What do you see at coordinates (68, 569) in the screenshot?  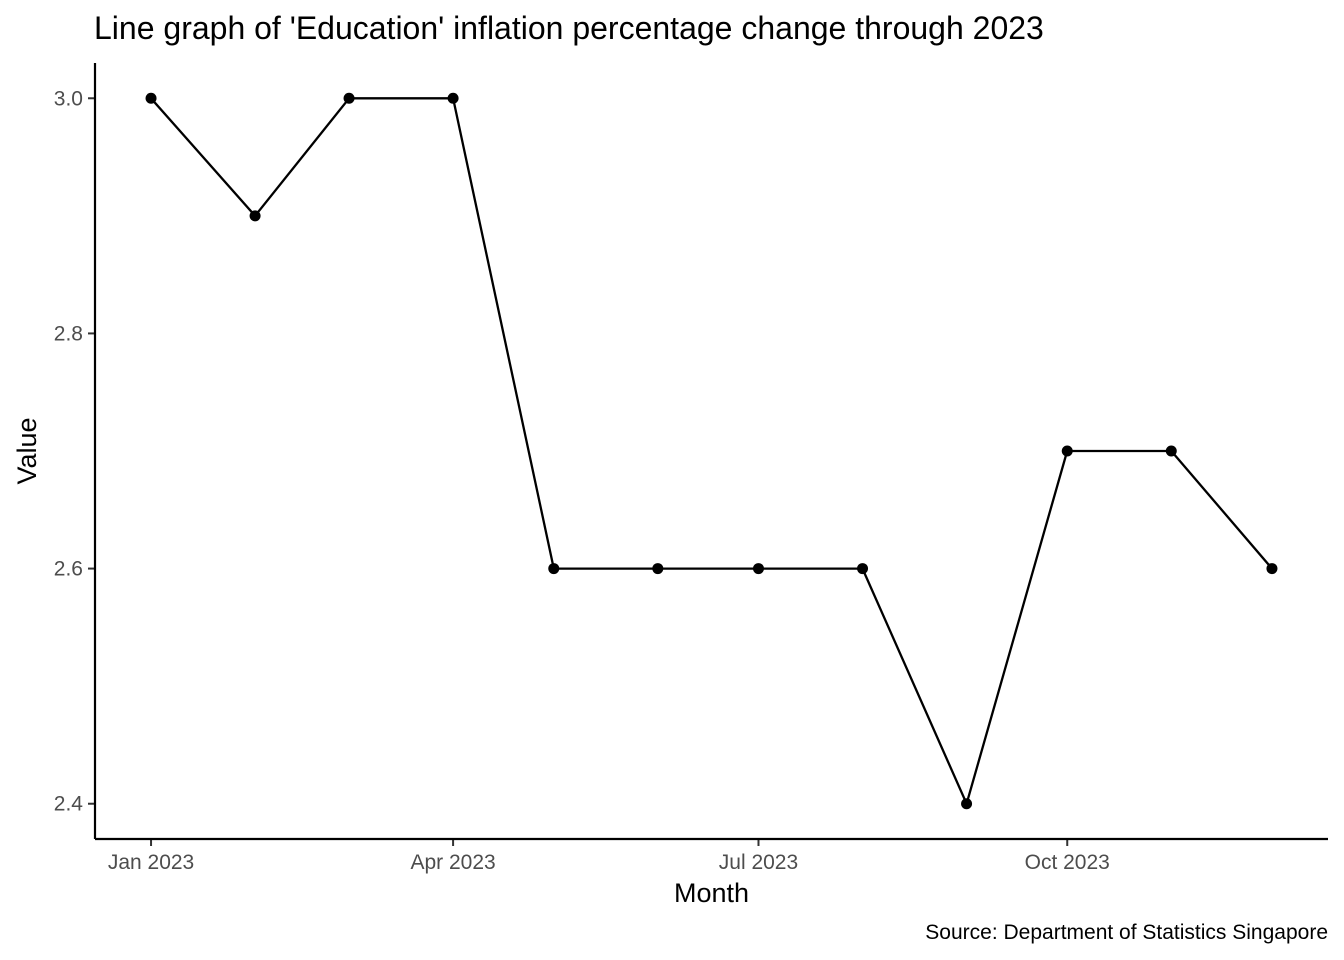 I see `y-tick-label: 2.6` at bounding box center [68, 569].